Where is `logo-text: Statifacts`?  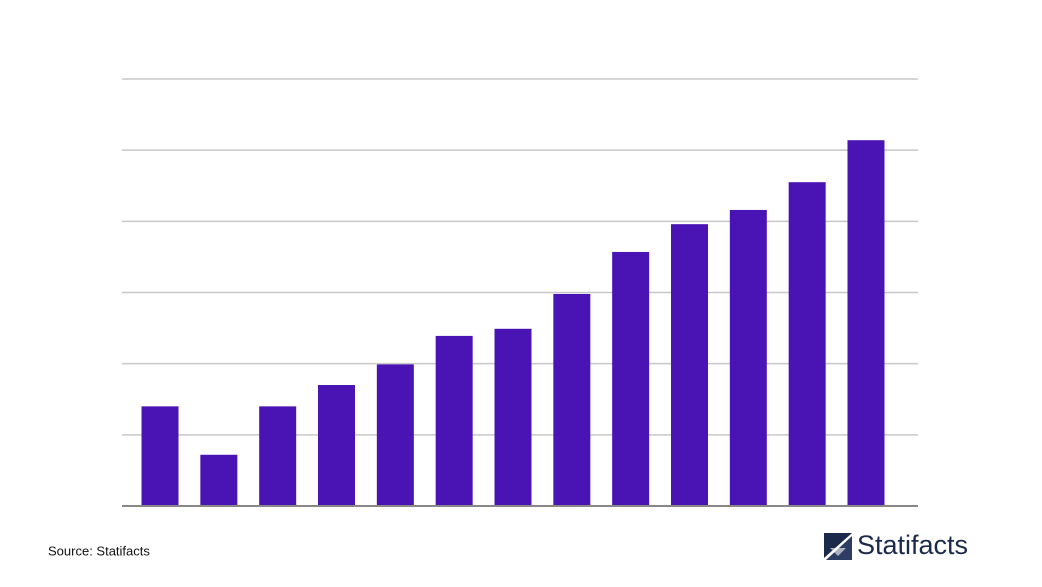
logo-text: Statifacts is located at coordinates (912, 545).